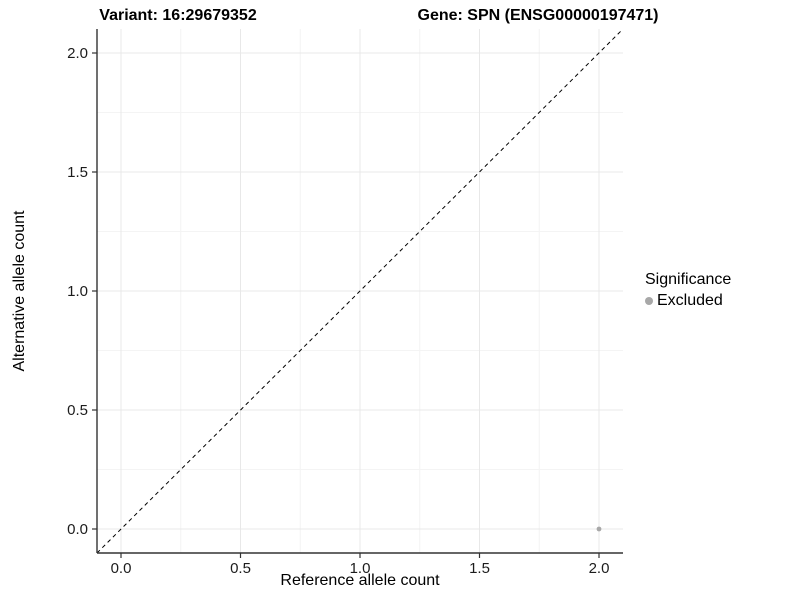  What do you see at coordinates (360, 580) in the screenshot?
I see `x-axis-title: Reference allele count` at bounding box center [360, 580].